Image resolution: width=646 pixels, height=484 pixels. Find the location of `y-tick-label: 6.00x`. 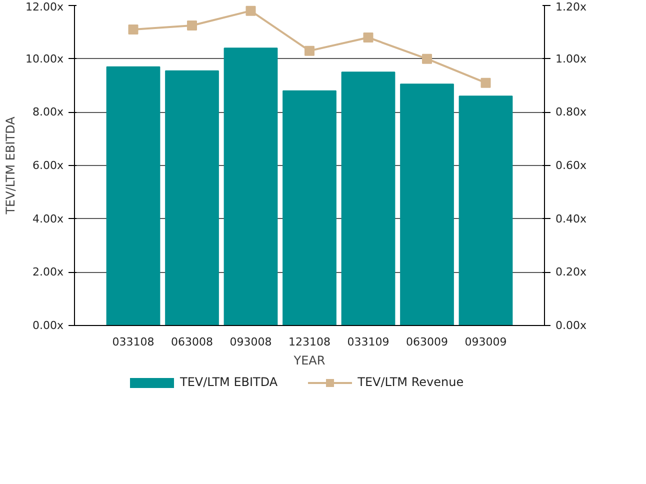

y-tick-label: 6.00x is located at coordinates (48, 165).